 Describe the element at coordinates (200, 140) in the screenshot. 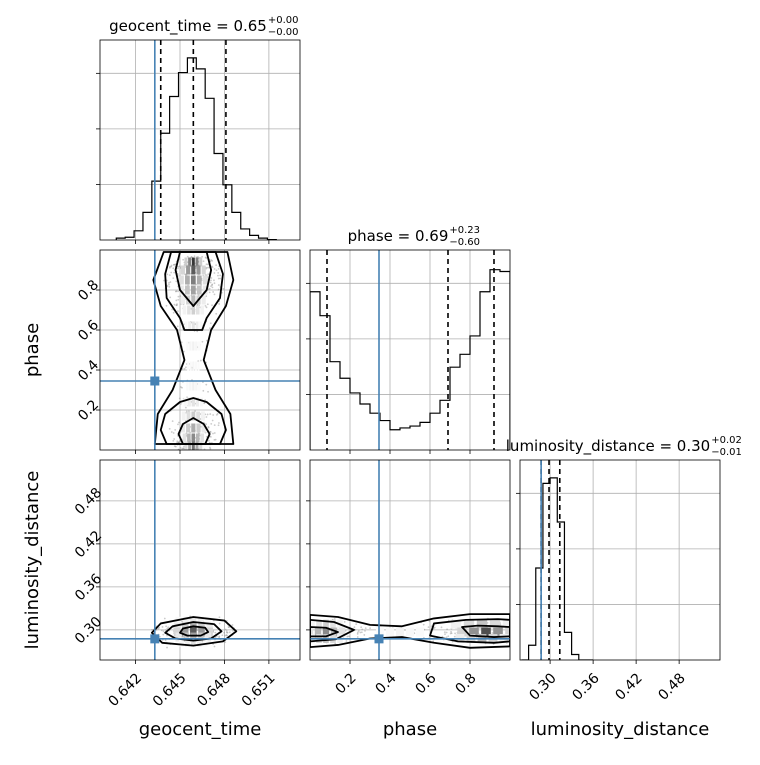

I see `panel-frame` at that location.